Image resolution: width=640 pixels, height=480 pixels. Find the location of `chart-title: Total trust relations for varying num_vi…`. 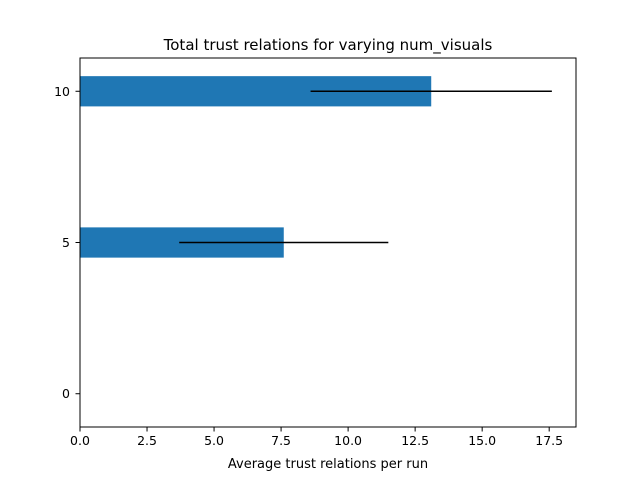

chart-title: Total trust relations for varying num_vi… is located at coordinates (328, 45).